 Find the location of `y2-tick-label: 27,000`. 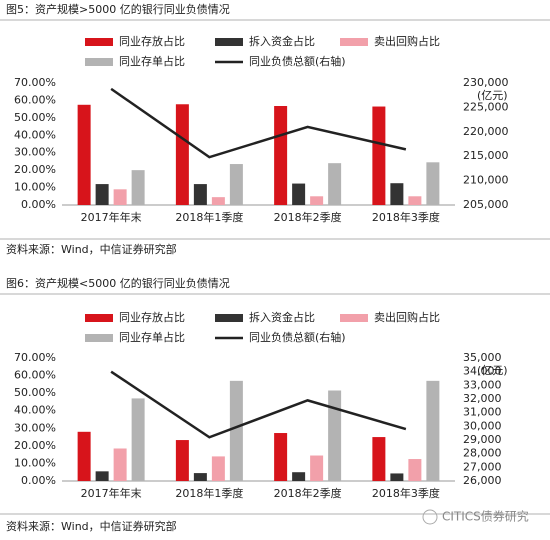

y2-tick-label: 27,000 is located at coordinates (482, 466).